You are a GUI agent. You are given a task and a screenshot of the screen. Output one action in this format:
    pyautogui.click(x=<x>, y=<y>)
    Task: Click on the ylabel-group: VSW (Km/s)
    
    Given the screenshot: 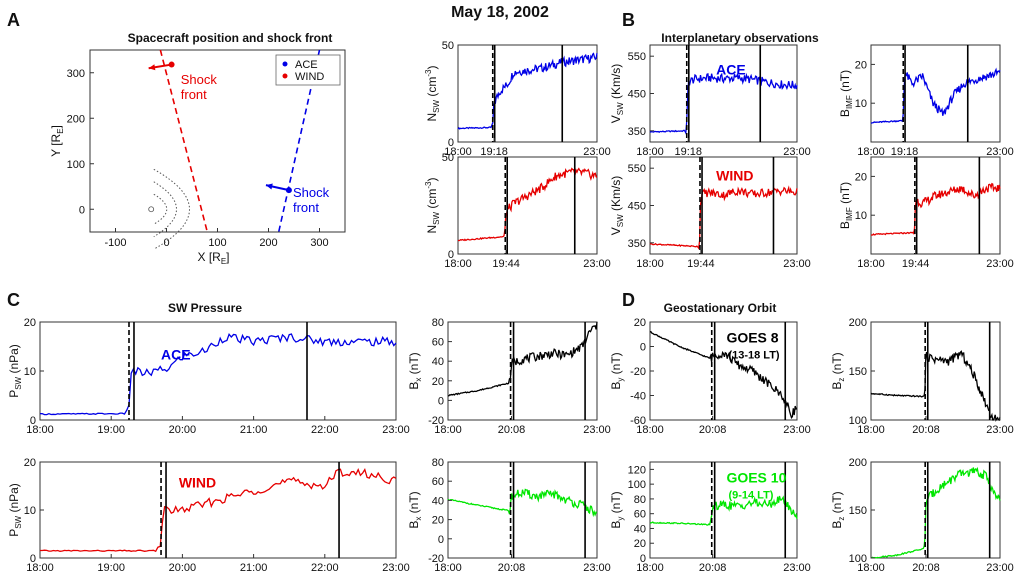 What is the action you would take?
    pyautogui.click(x=617, y=94)
    